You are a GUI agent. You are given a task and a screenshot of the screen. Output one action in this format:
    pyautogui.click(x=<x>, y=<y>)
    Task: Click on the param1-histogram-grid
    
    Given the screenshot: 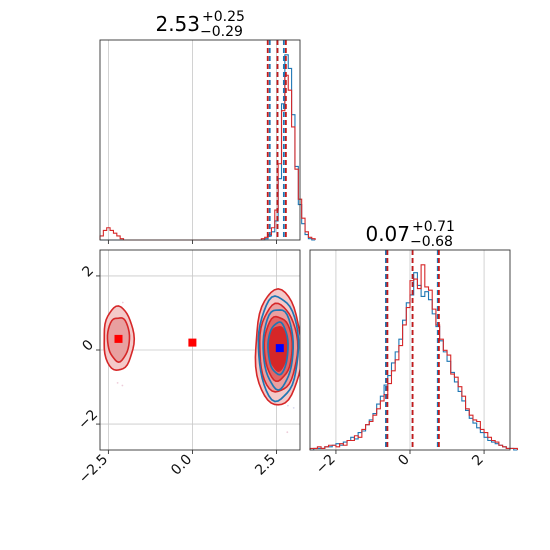 What is the action you would take?
    pyautogui.click(x=192, y=140)
    